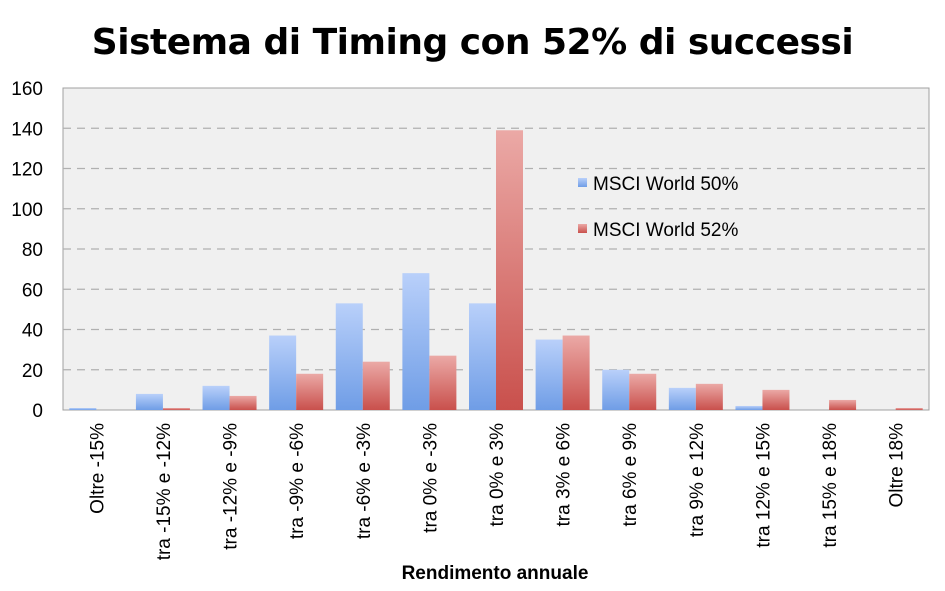 This screenshot has height=591, width=945. Describe the element at coordinates (665, 230) in the screenshot. I see `legend-label: MSCI World 52%` at that location.